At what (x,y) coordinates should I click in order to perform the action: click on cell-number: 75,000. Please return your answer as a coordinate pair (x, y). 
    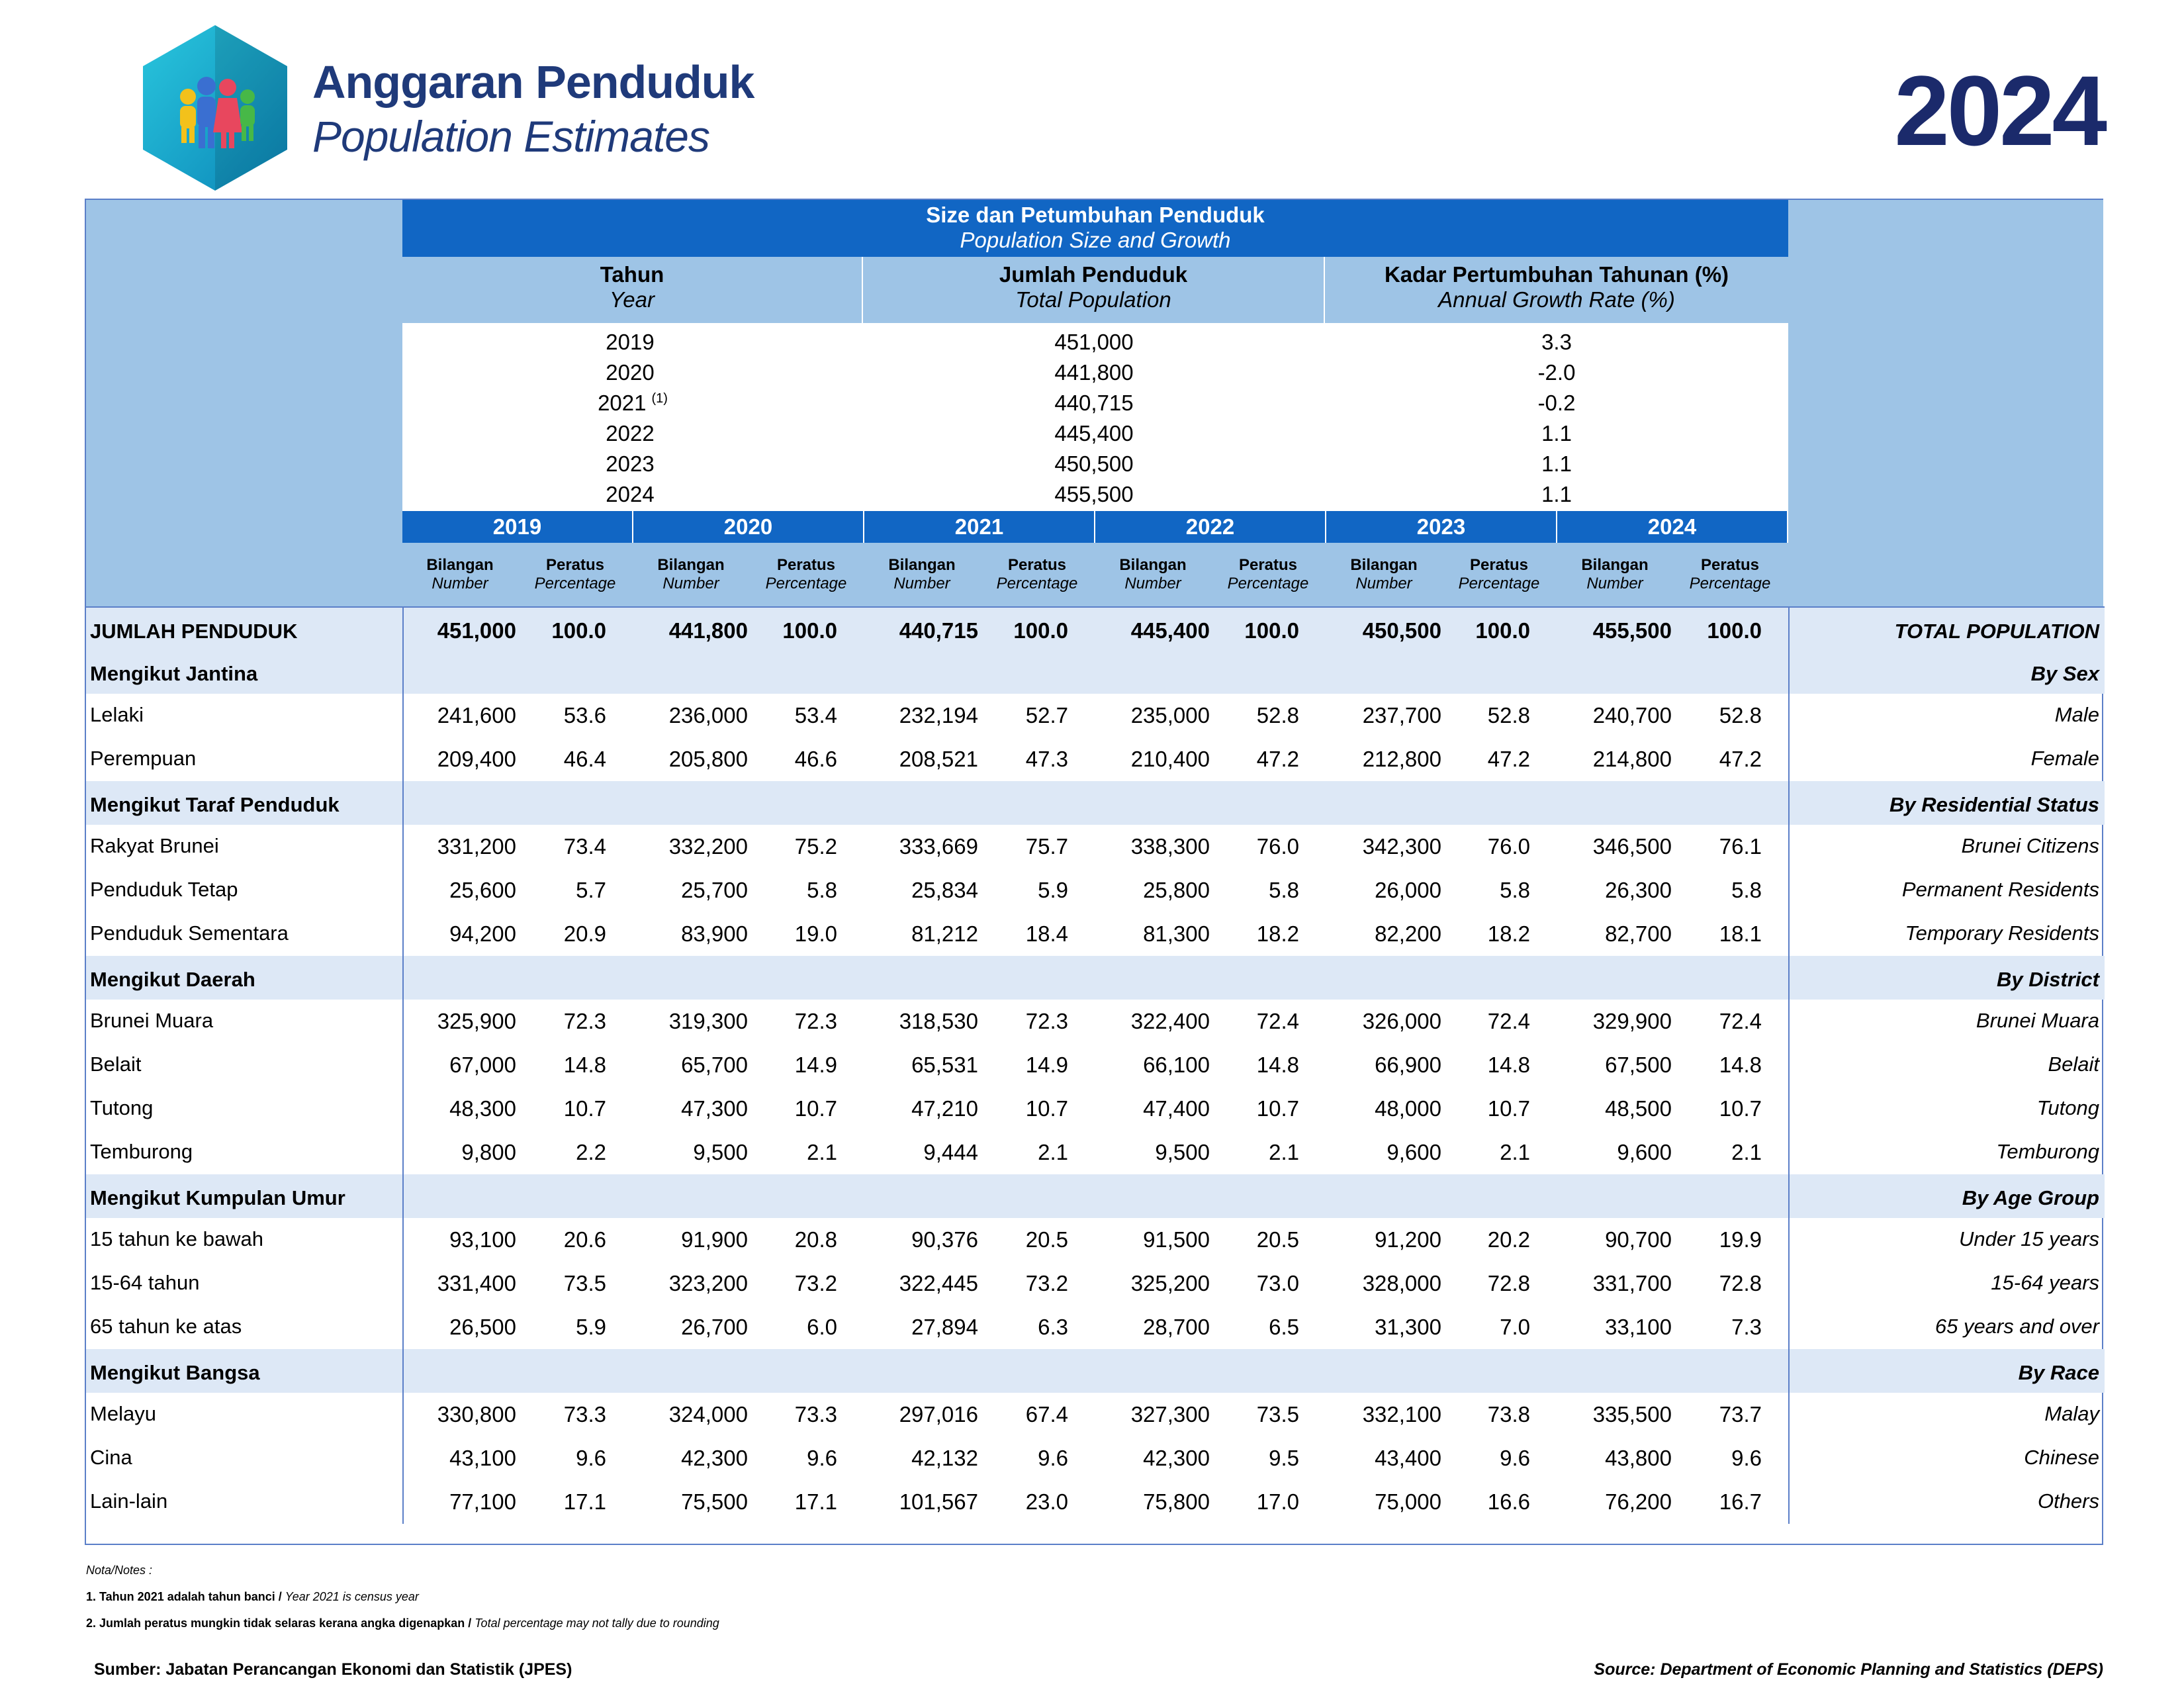
    Looking at the image, I should click on (1408, 1501).